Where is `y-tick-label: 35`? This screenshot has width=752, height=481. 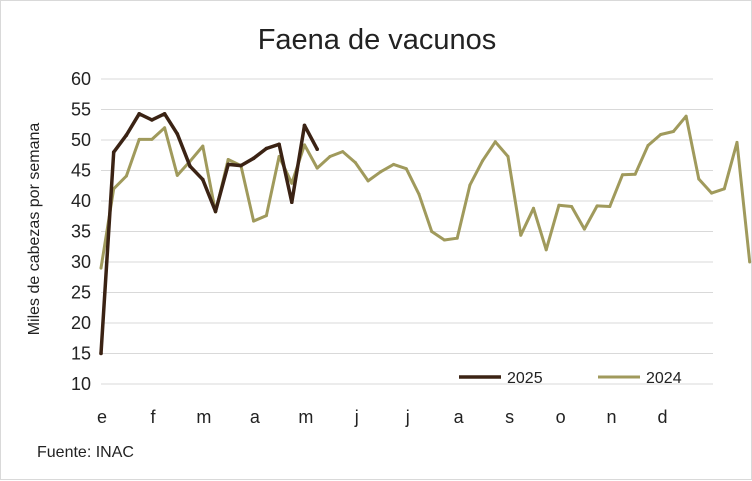
y-tick-label: 35 is located at coordinates (81, 232).